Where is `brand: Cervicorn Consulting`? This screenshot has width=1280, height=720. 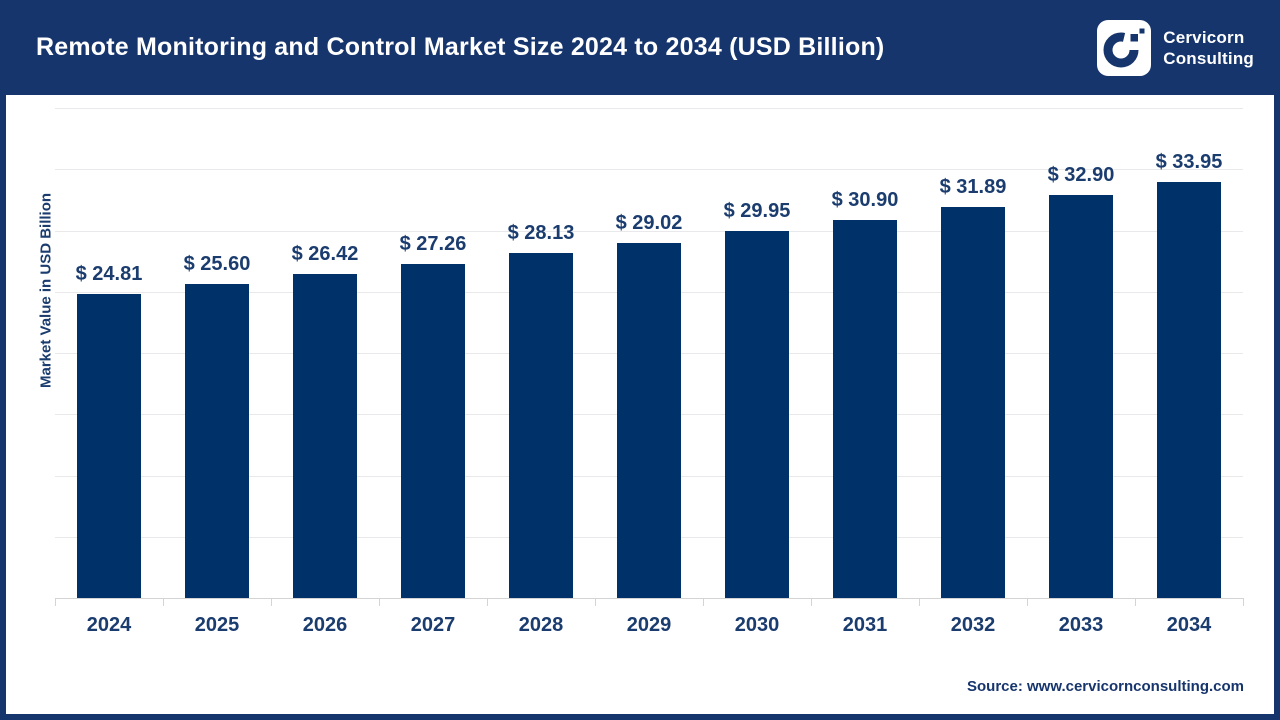 brand: Cervicorn Consulting is located at coordinates (1175, 47).